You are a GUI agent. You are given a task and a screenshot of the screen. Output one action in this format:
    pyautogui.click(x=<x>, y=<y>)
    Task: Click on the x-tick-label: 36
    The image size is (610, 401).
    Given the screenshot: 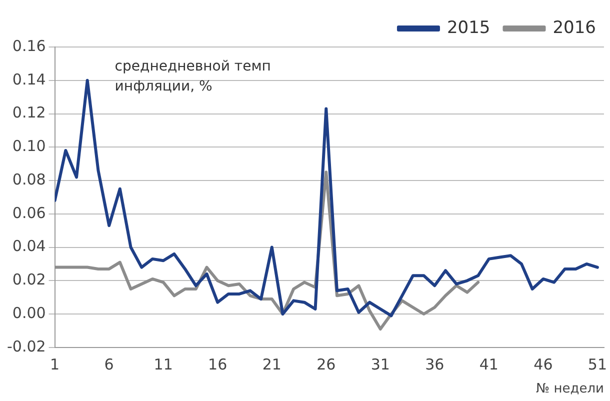 What is the action you would take?
    pyautogui.click(x=434, y=364)
    